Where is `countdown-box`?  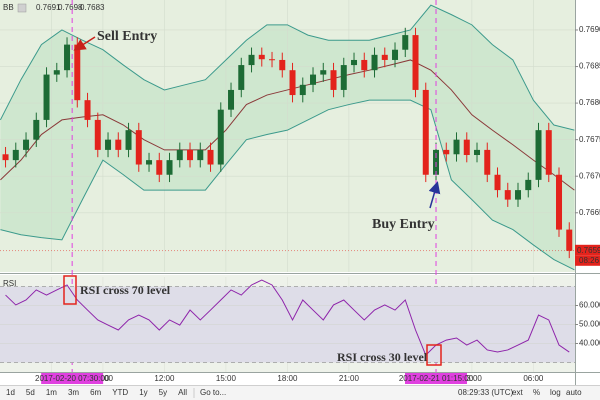
countdown-box is located at coordinates (587, 260).